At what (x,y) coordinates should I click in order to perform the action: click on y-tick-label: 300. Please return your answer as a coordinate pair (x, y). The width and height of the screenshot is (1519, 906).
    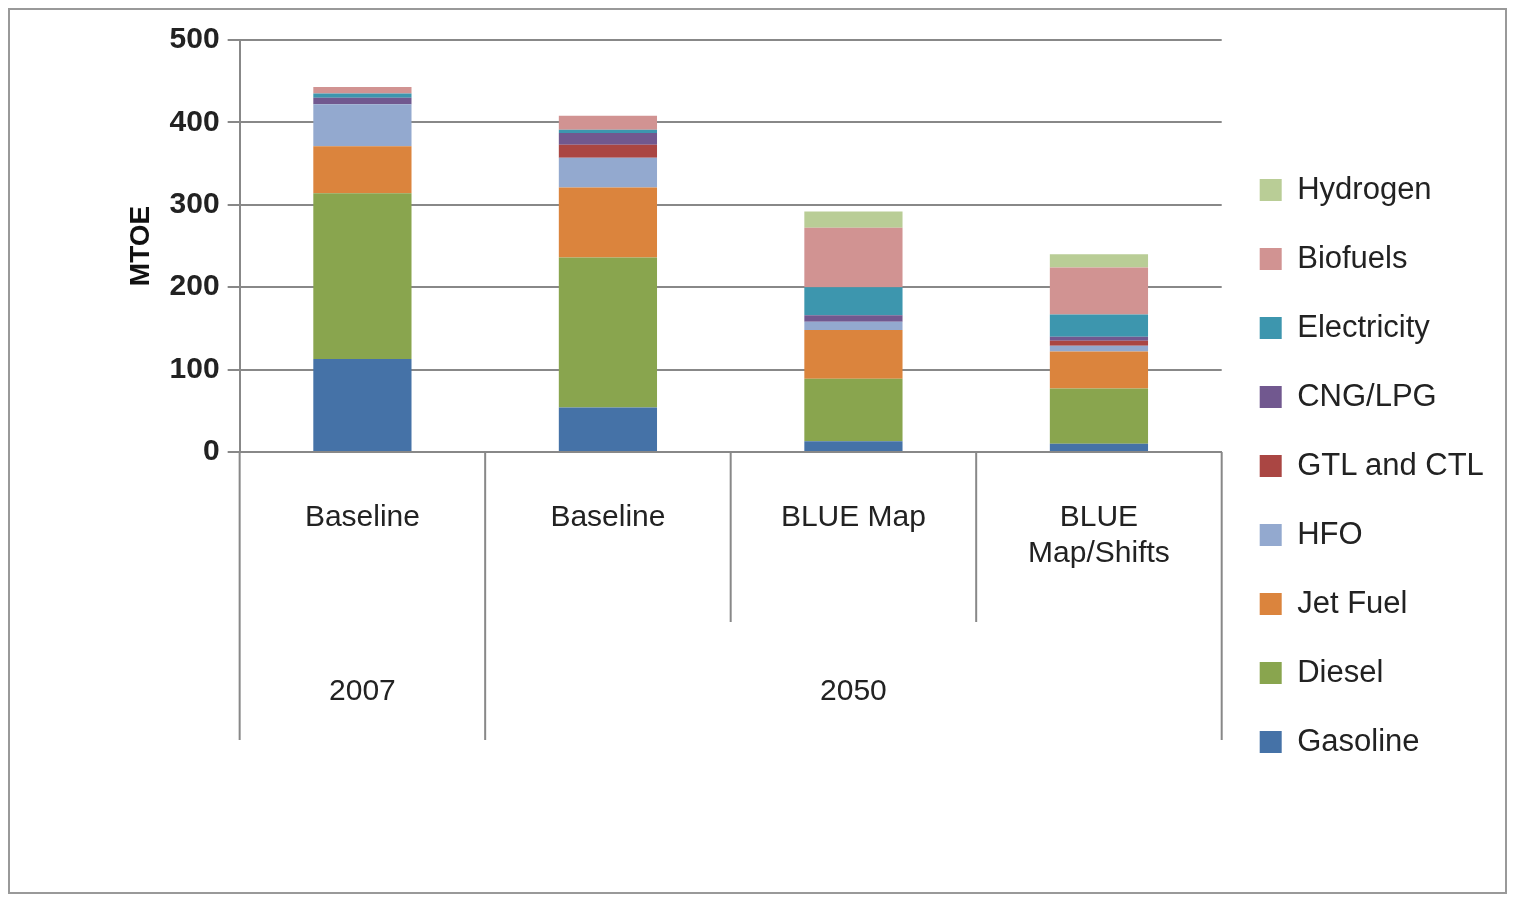
    Looking at the image, I should click on (194, 203).